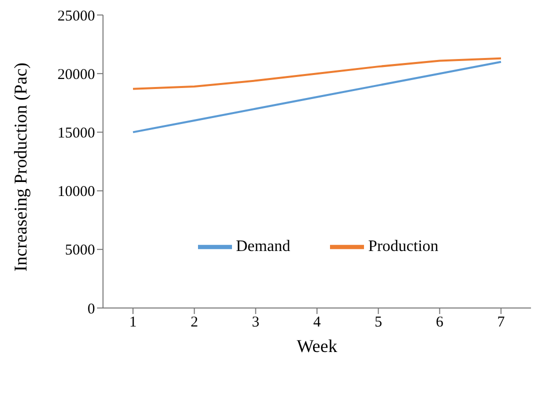 The image size is (543, 402). Describe the element at coordinates (440, 322) in the screenshot. I see `x-tick-label: 6` at that location.